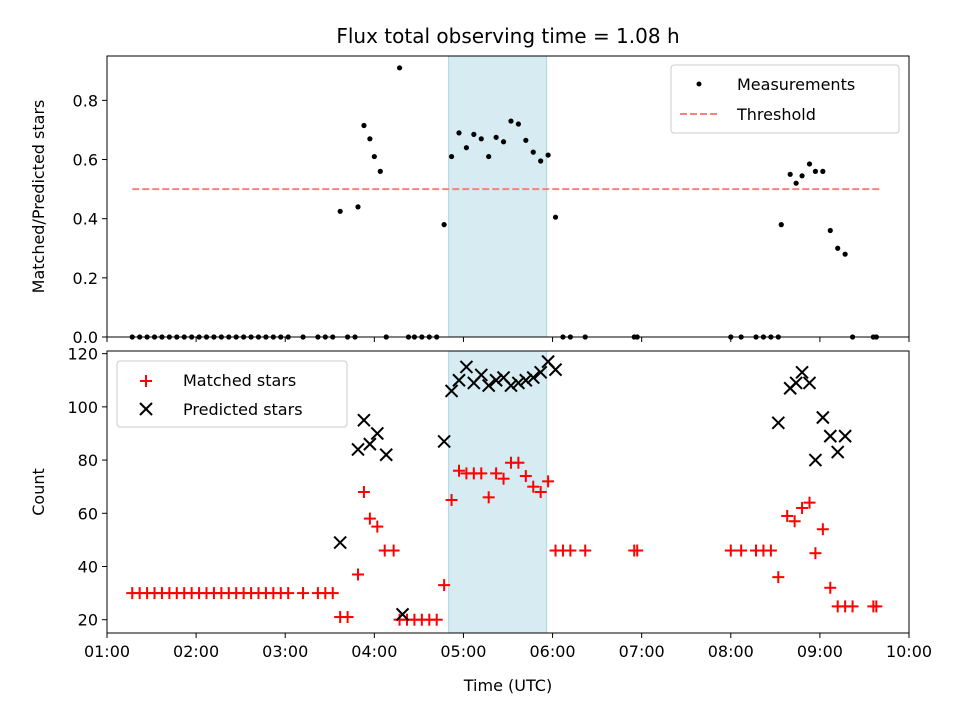 The width and height of the screenshot is (960, 720). Describe the element at coordinates (82, 354) in the screenshot. I see `y-tick-label: 120` at that location.